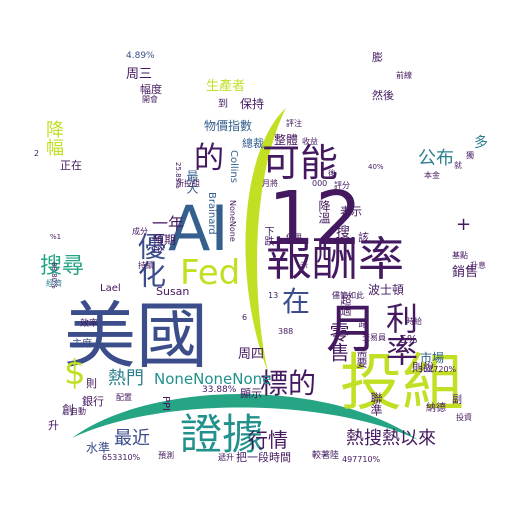 This screenshot has height=512, width=512. I want to click on word-peng: 膨, so click(377, 57).